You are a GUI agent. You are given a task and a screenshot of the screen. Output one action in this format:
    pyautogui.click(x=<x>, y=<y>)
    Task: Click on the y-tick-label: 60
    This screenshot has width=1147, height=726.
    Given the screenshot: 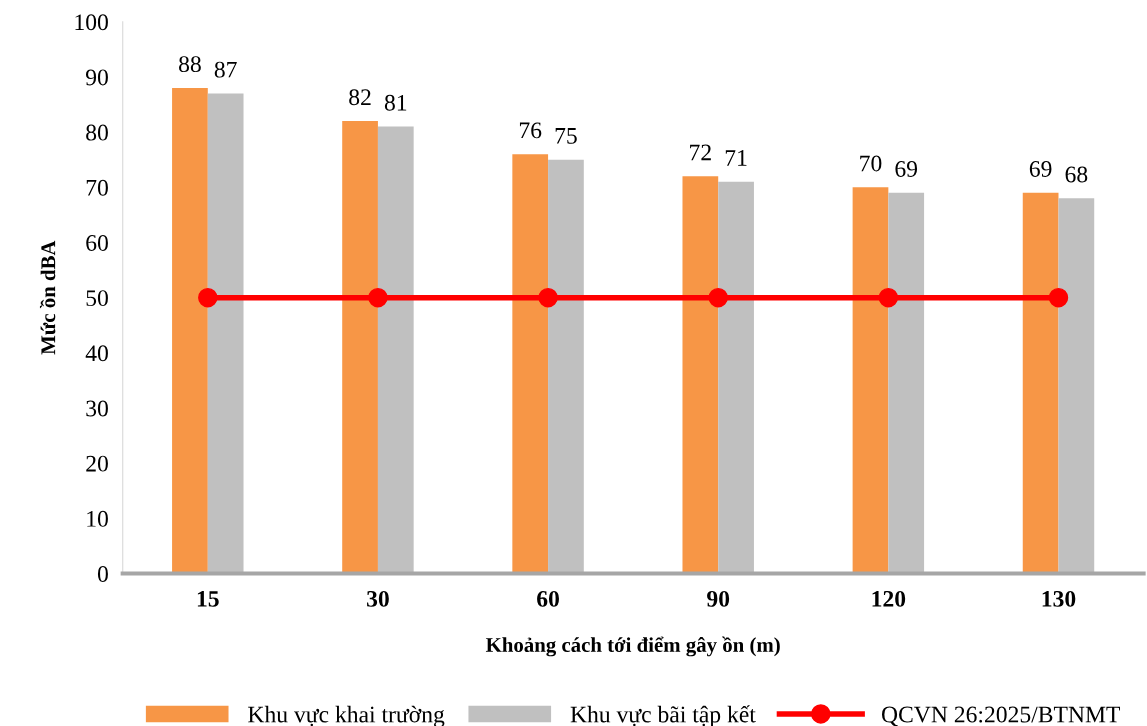 What is the action you would take?
    pyautogui.click(x=97, y=242)
    